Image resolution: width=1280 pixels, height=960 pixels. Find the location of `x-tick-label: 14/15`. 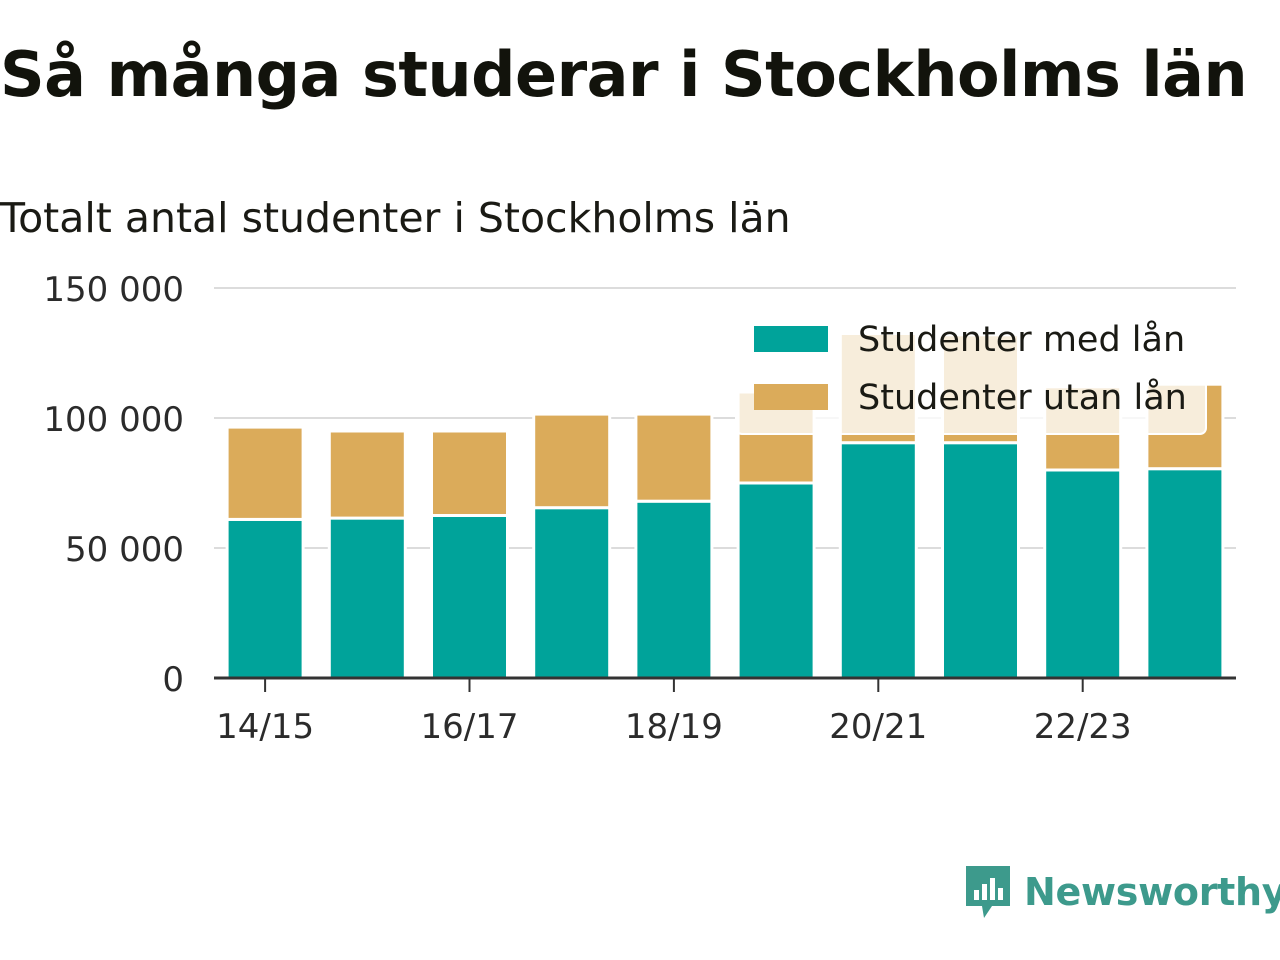

x-tick-label: 14/15 is located at coordinates (265, 727).